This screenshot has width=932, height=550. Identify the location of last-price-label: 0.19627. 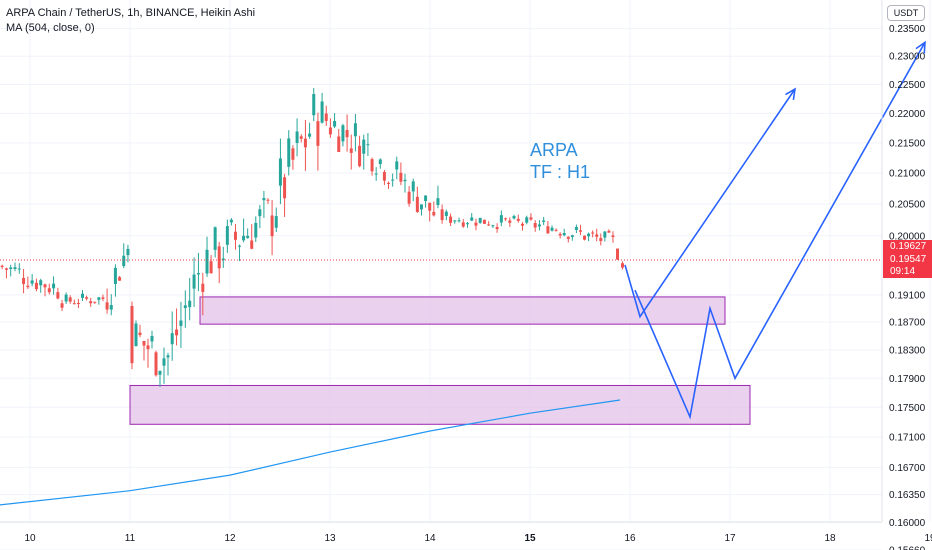
(907, 246).